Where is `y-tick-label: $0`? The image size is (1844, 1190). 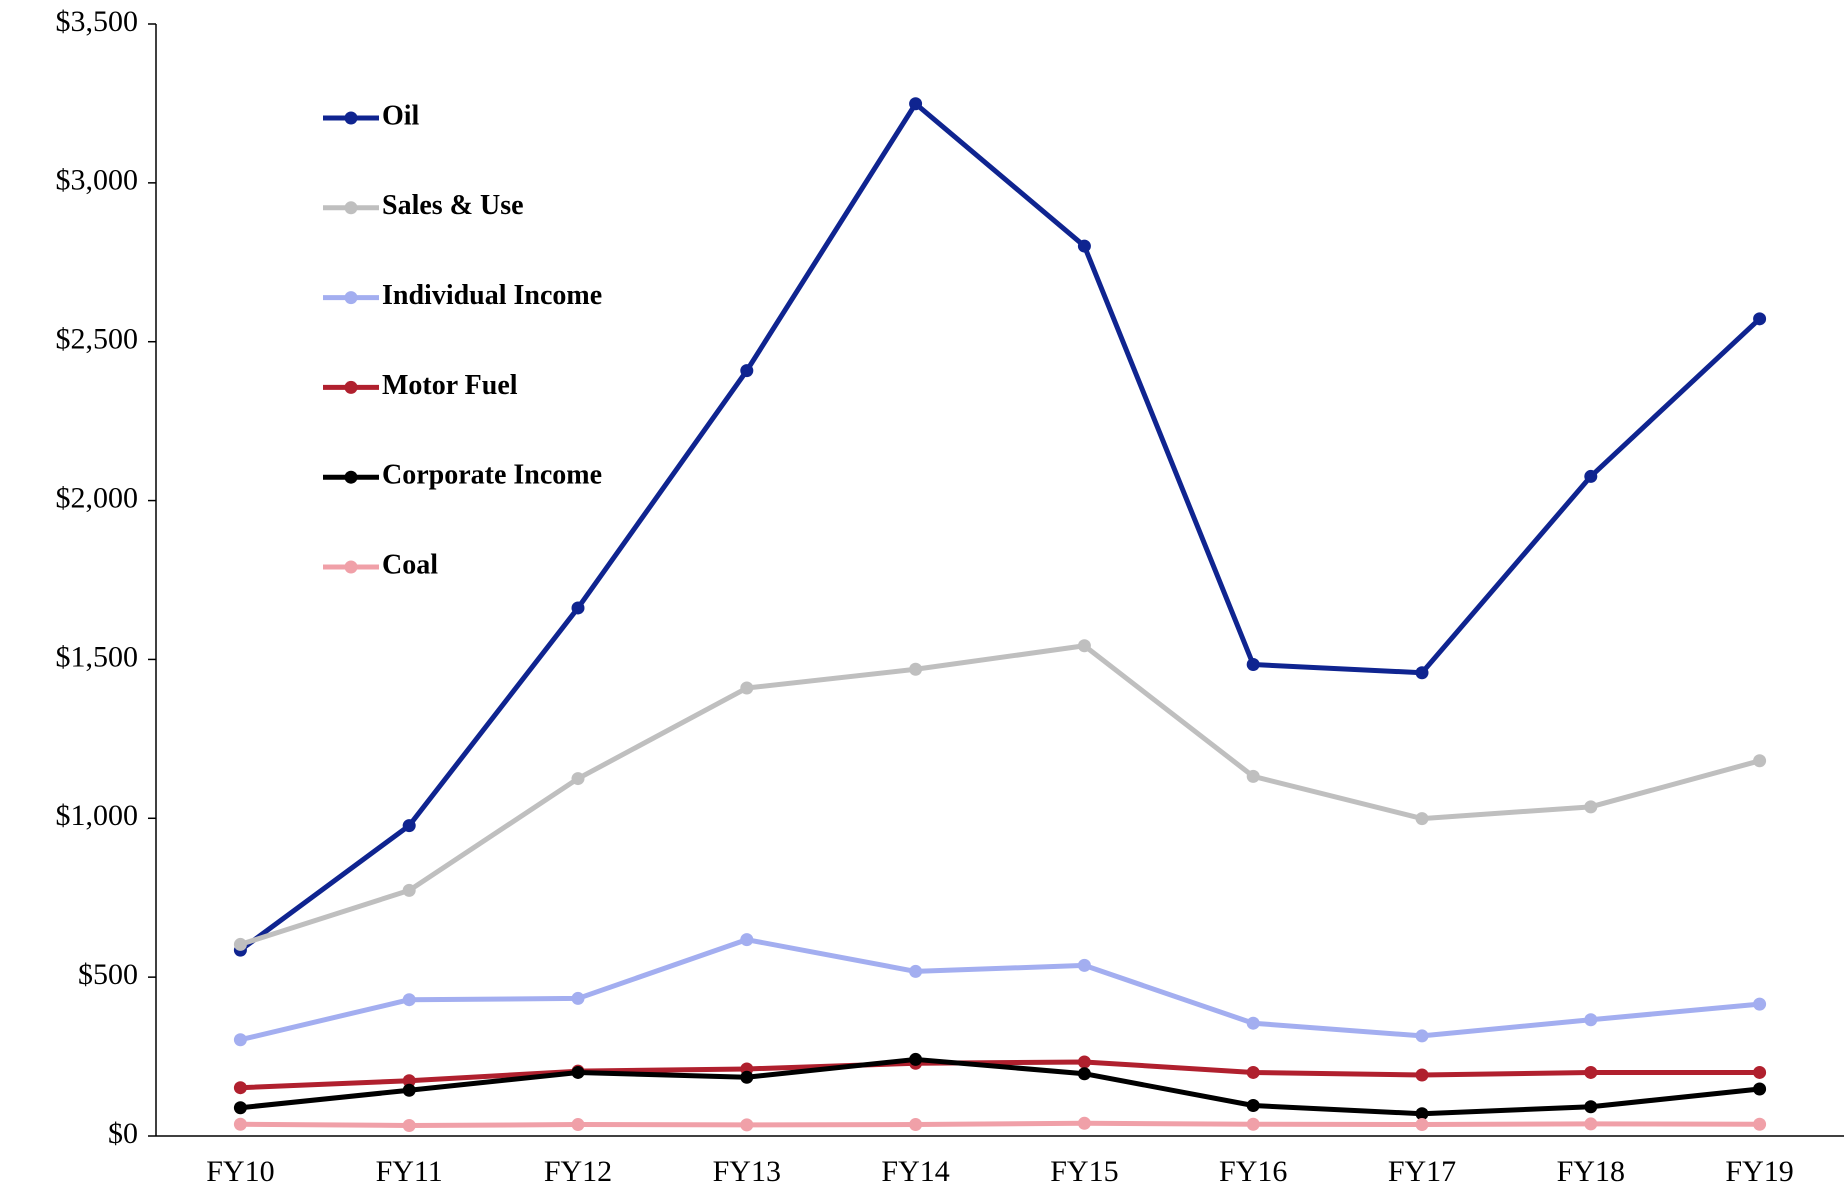
y-tick-label: $0 is located at coordinates (123, 1133).